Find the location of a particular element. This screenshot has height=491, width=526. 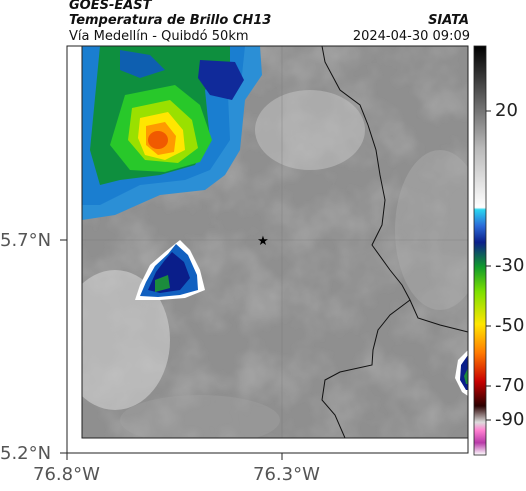

storm-cell-center-west is located at coordinates (170, 270).